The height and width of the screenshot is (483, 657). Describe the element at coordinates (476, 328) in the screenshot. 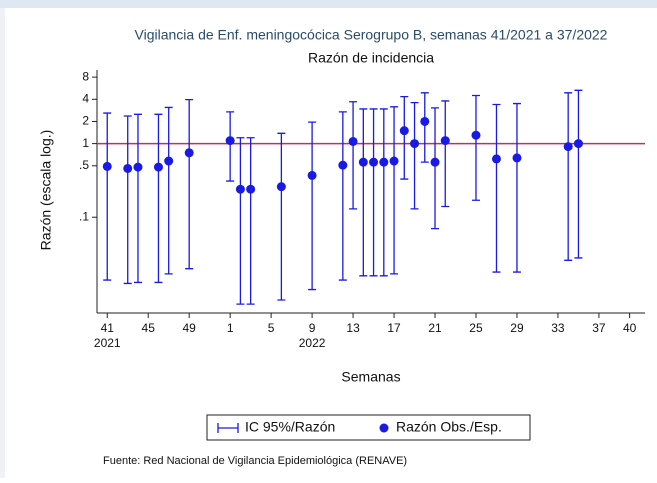

I see `x-tick-label: 25` at that location.